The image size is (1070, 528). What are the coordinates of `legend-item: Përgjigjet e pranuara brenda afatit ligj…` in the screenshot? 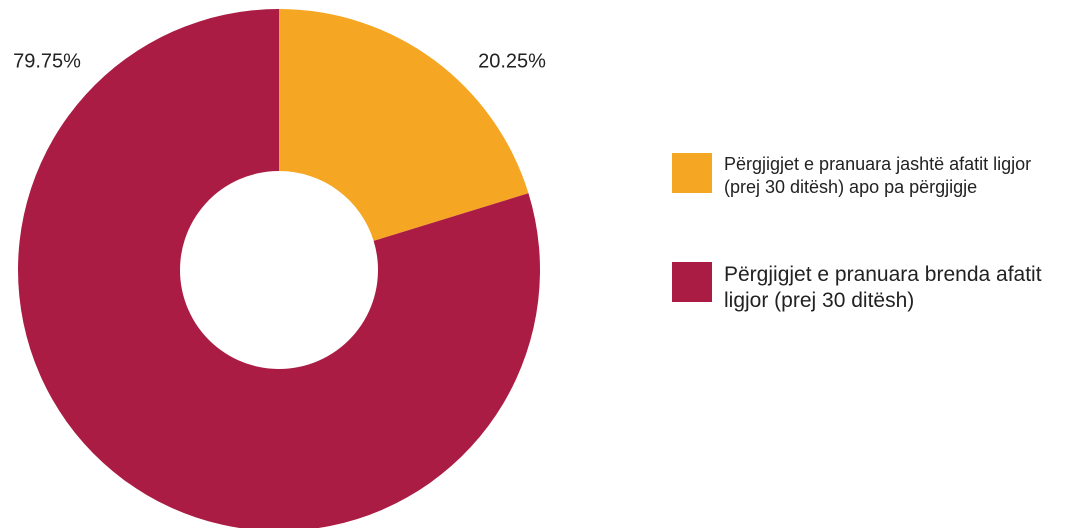 It's located at (868, 288).